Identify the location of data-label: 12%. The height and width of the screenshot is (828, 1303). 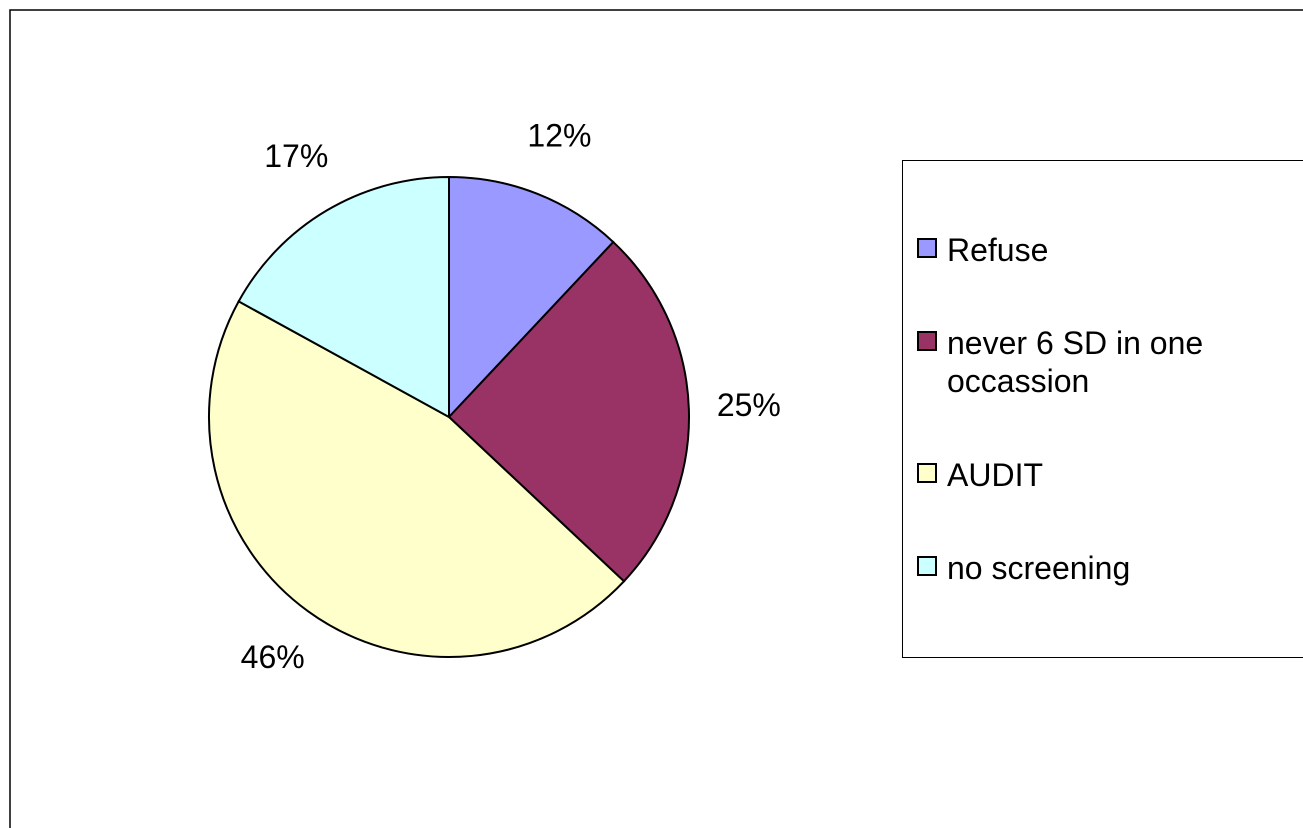
(559, 136).